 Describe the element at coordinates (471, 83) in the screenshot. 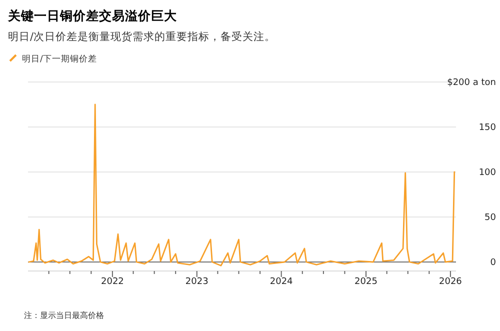

I see `y-tick-label: $200 a ton` at that location.